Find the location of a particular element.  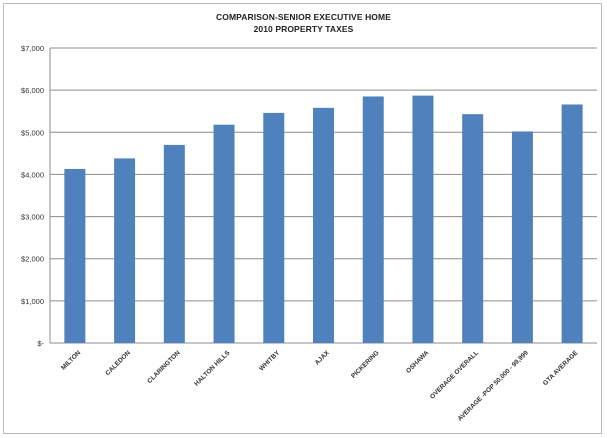

x-tick-label: GTA AVERAGE is located at coordinates (561, 368).